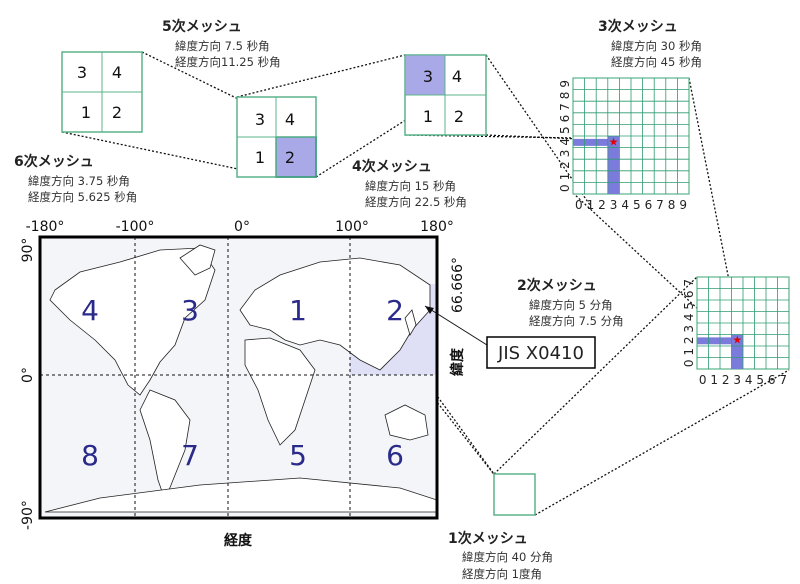 The height and width of the screenshot is (584, 800). What do you see at coordinates (457, 361) in the screenshot?
I see `y-axis-label: 緯度` at bounding box center [457, 361].